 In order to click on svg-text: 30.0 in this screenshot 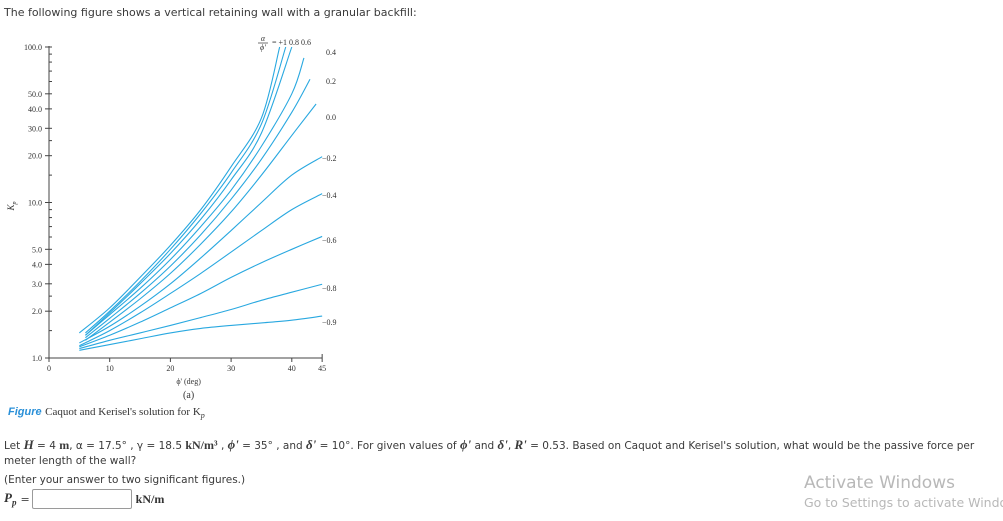, I will do `click(35, 128)`.